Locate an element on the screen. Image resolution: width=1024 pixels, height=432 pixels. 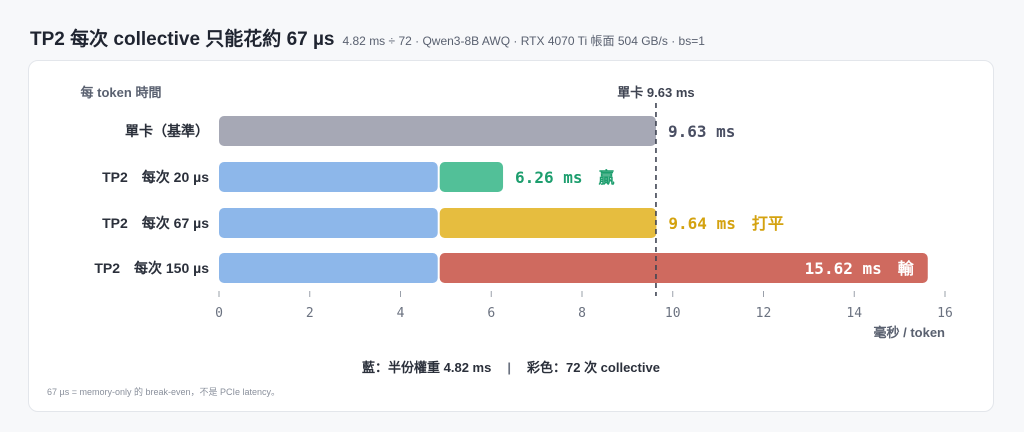
legend: 藍：半份權重 4.82 ms | 彩色：72 次 collective is located at coordinates (511, 366).